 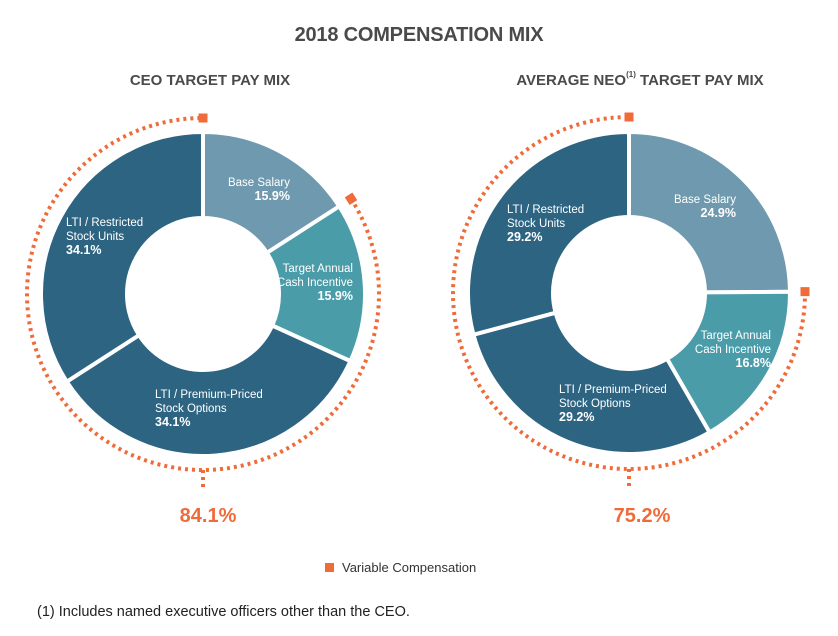 I want to click on neo-chart-title: AVERAGE NEO(1) TARGET PAY MIX, so click(x=640, y=79).